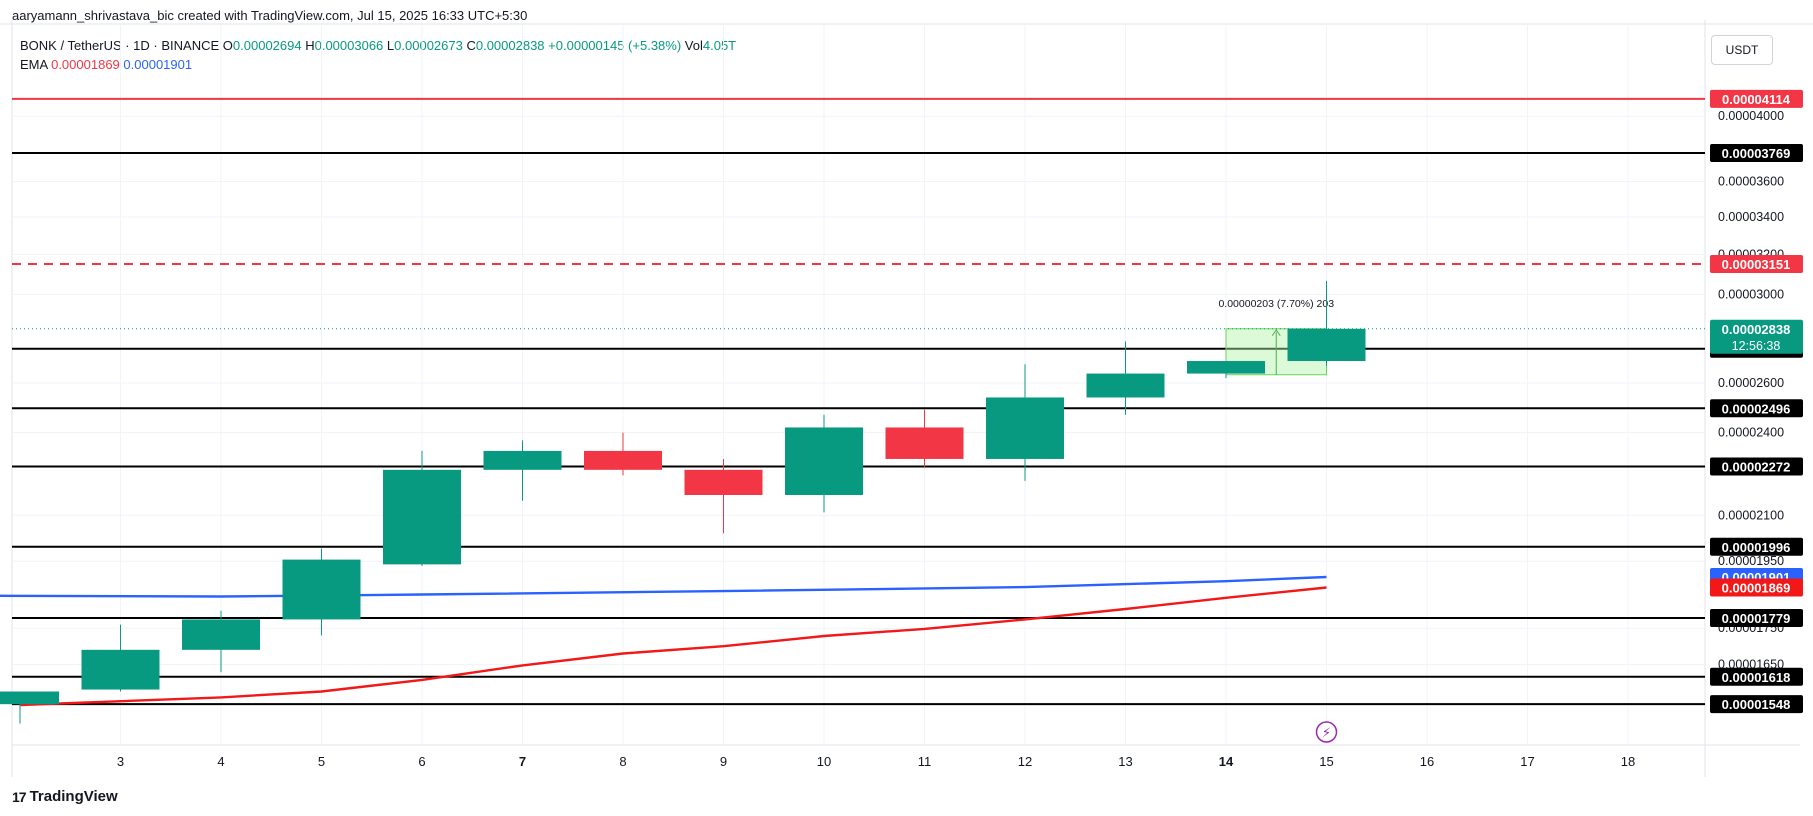  What do you see at coordinates (1527, 761) in the screenshot?
I see `x-tick-label: 17` at bounding box center [1527, 761].